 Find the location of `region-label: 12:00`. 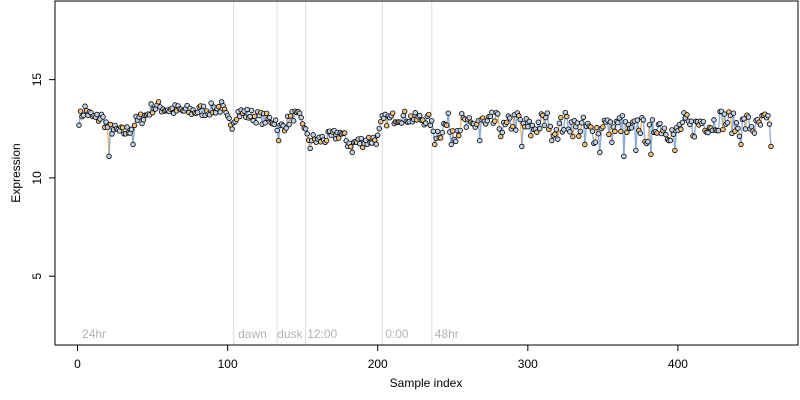

region-label: 12:00 is located at coordinates (322, 334).